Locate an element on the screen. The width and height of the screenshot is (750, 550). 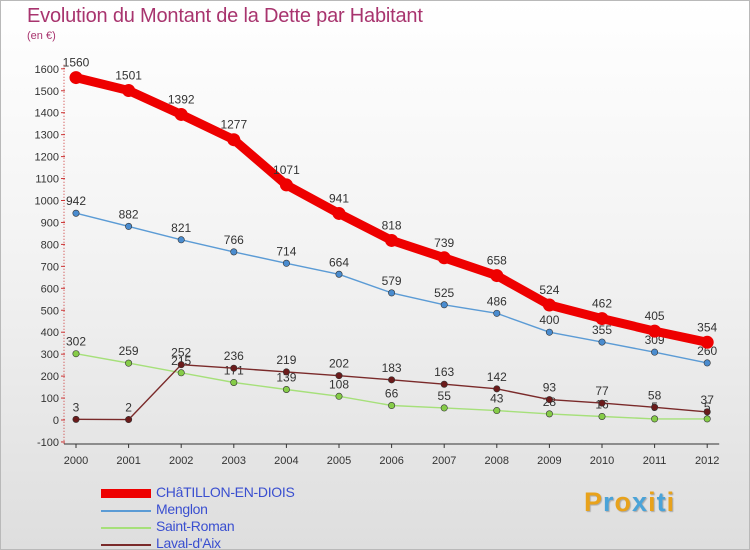
legend-label: Saint-Roman is located at coordinates (195, 526).